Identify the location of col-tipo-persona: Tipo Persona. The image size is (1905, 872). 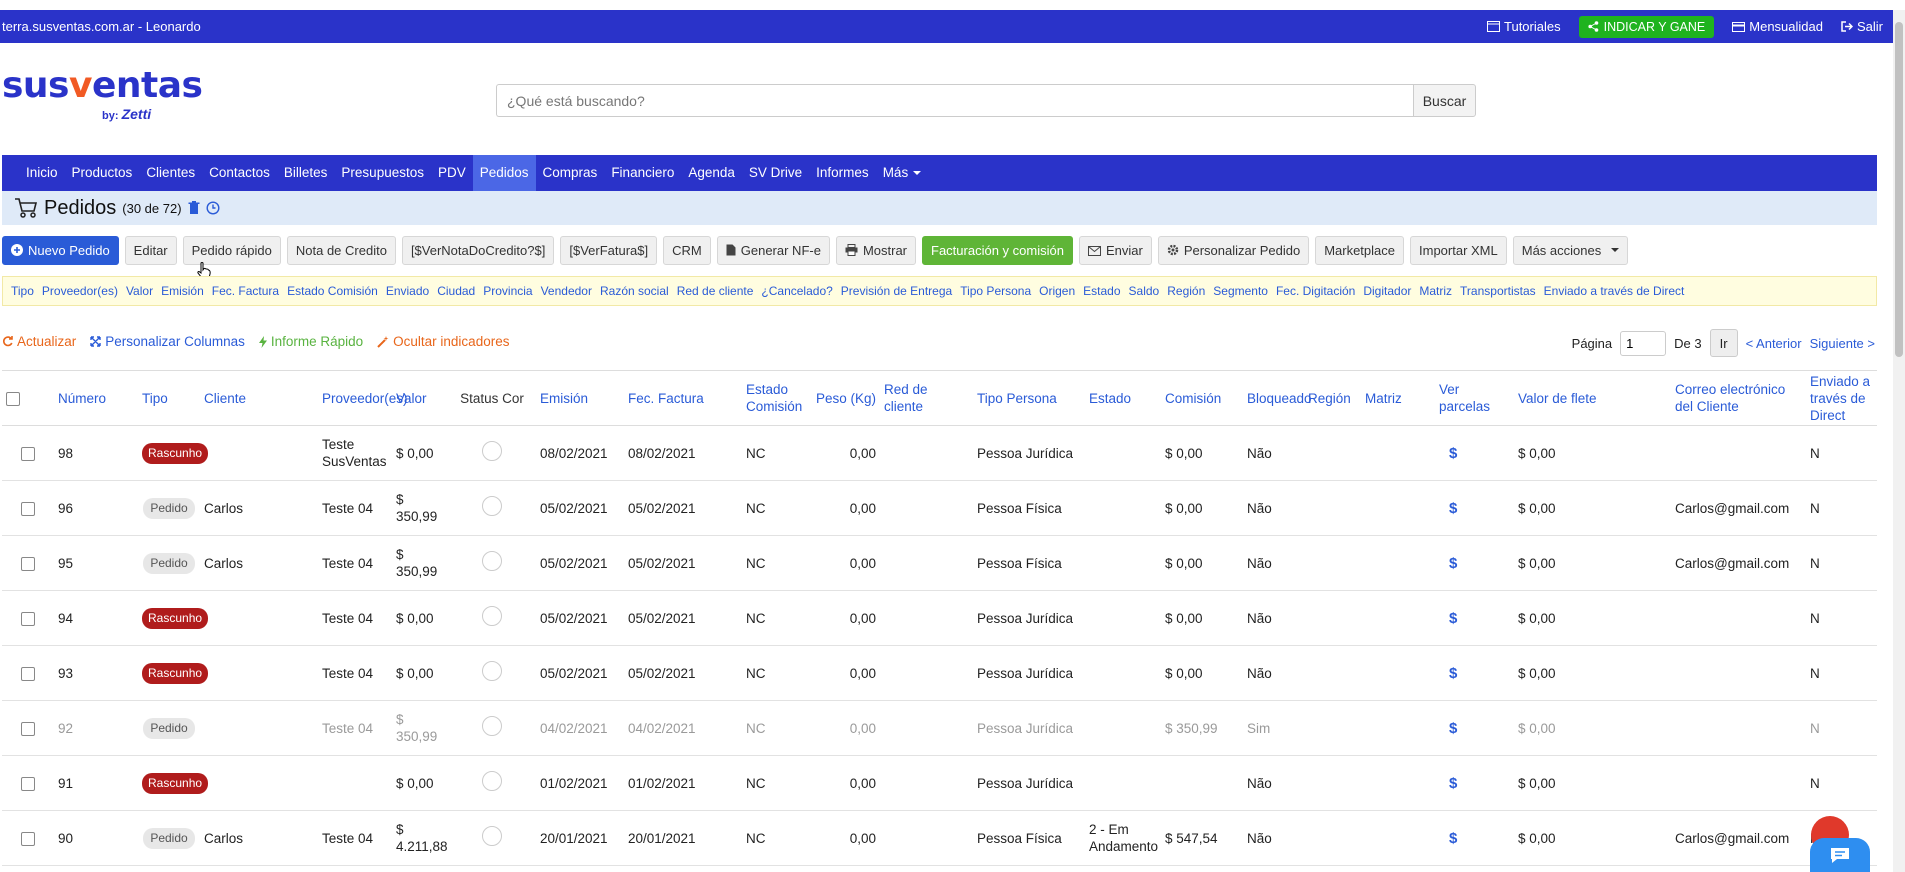
(1029, 398).